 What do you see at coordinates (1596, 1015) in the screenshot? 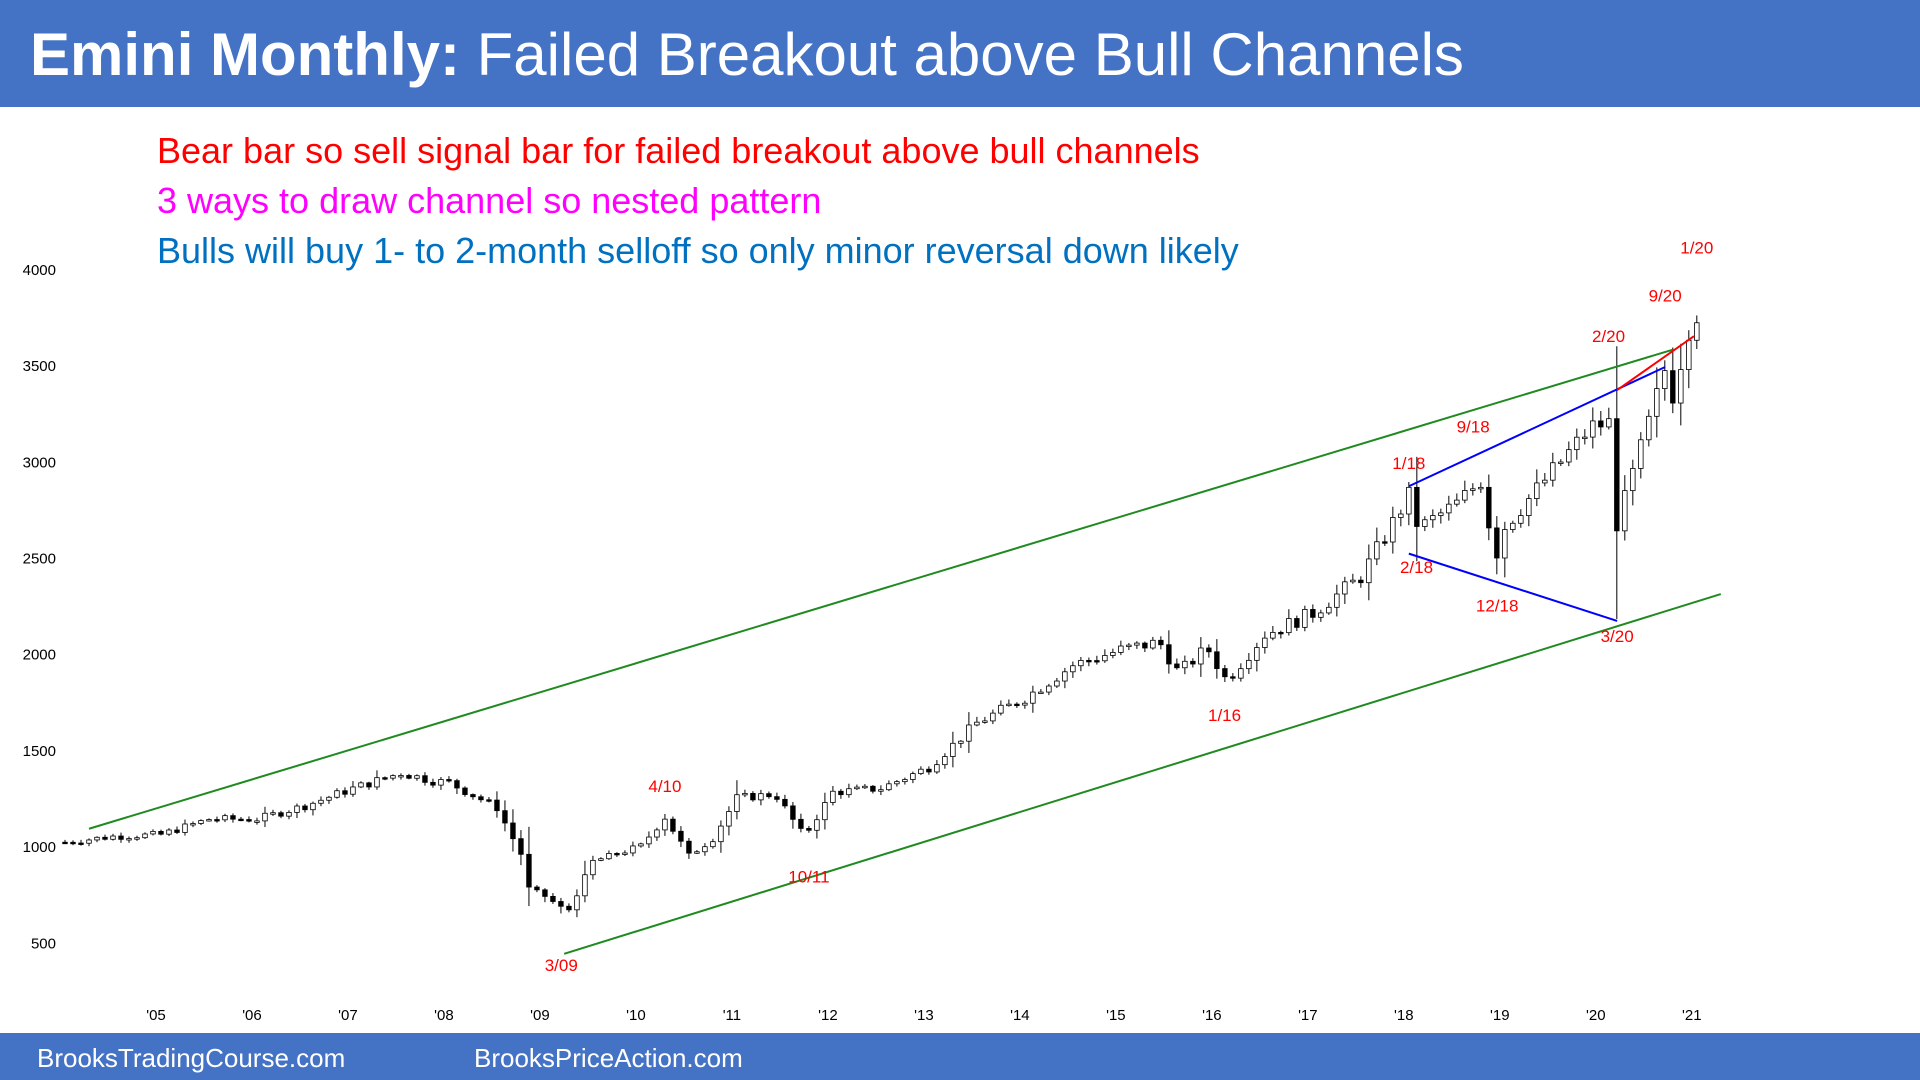
I see `x-tick-label-2020: '20` at bounding box center [1596, 1015].